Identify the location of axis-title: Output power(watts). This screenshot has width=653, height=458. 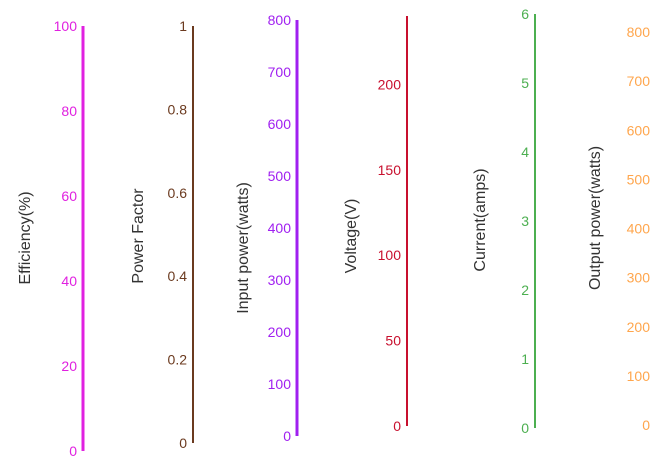
(595, 218).